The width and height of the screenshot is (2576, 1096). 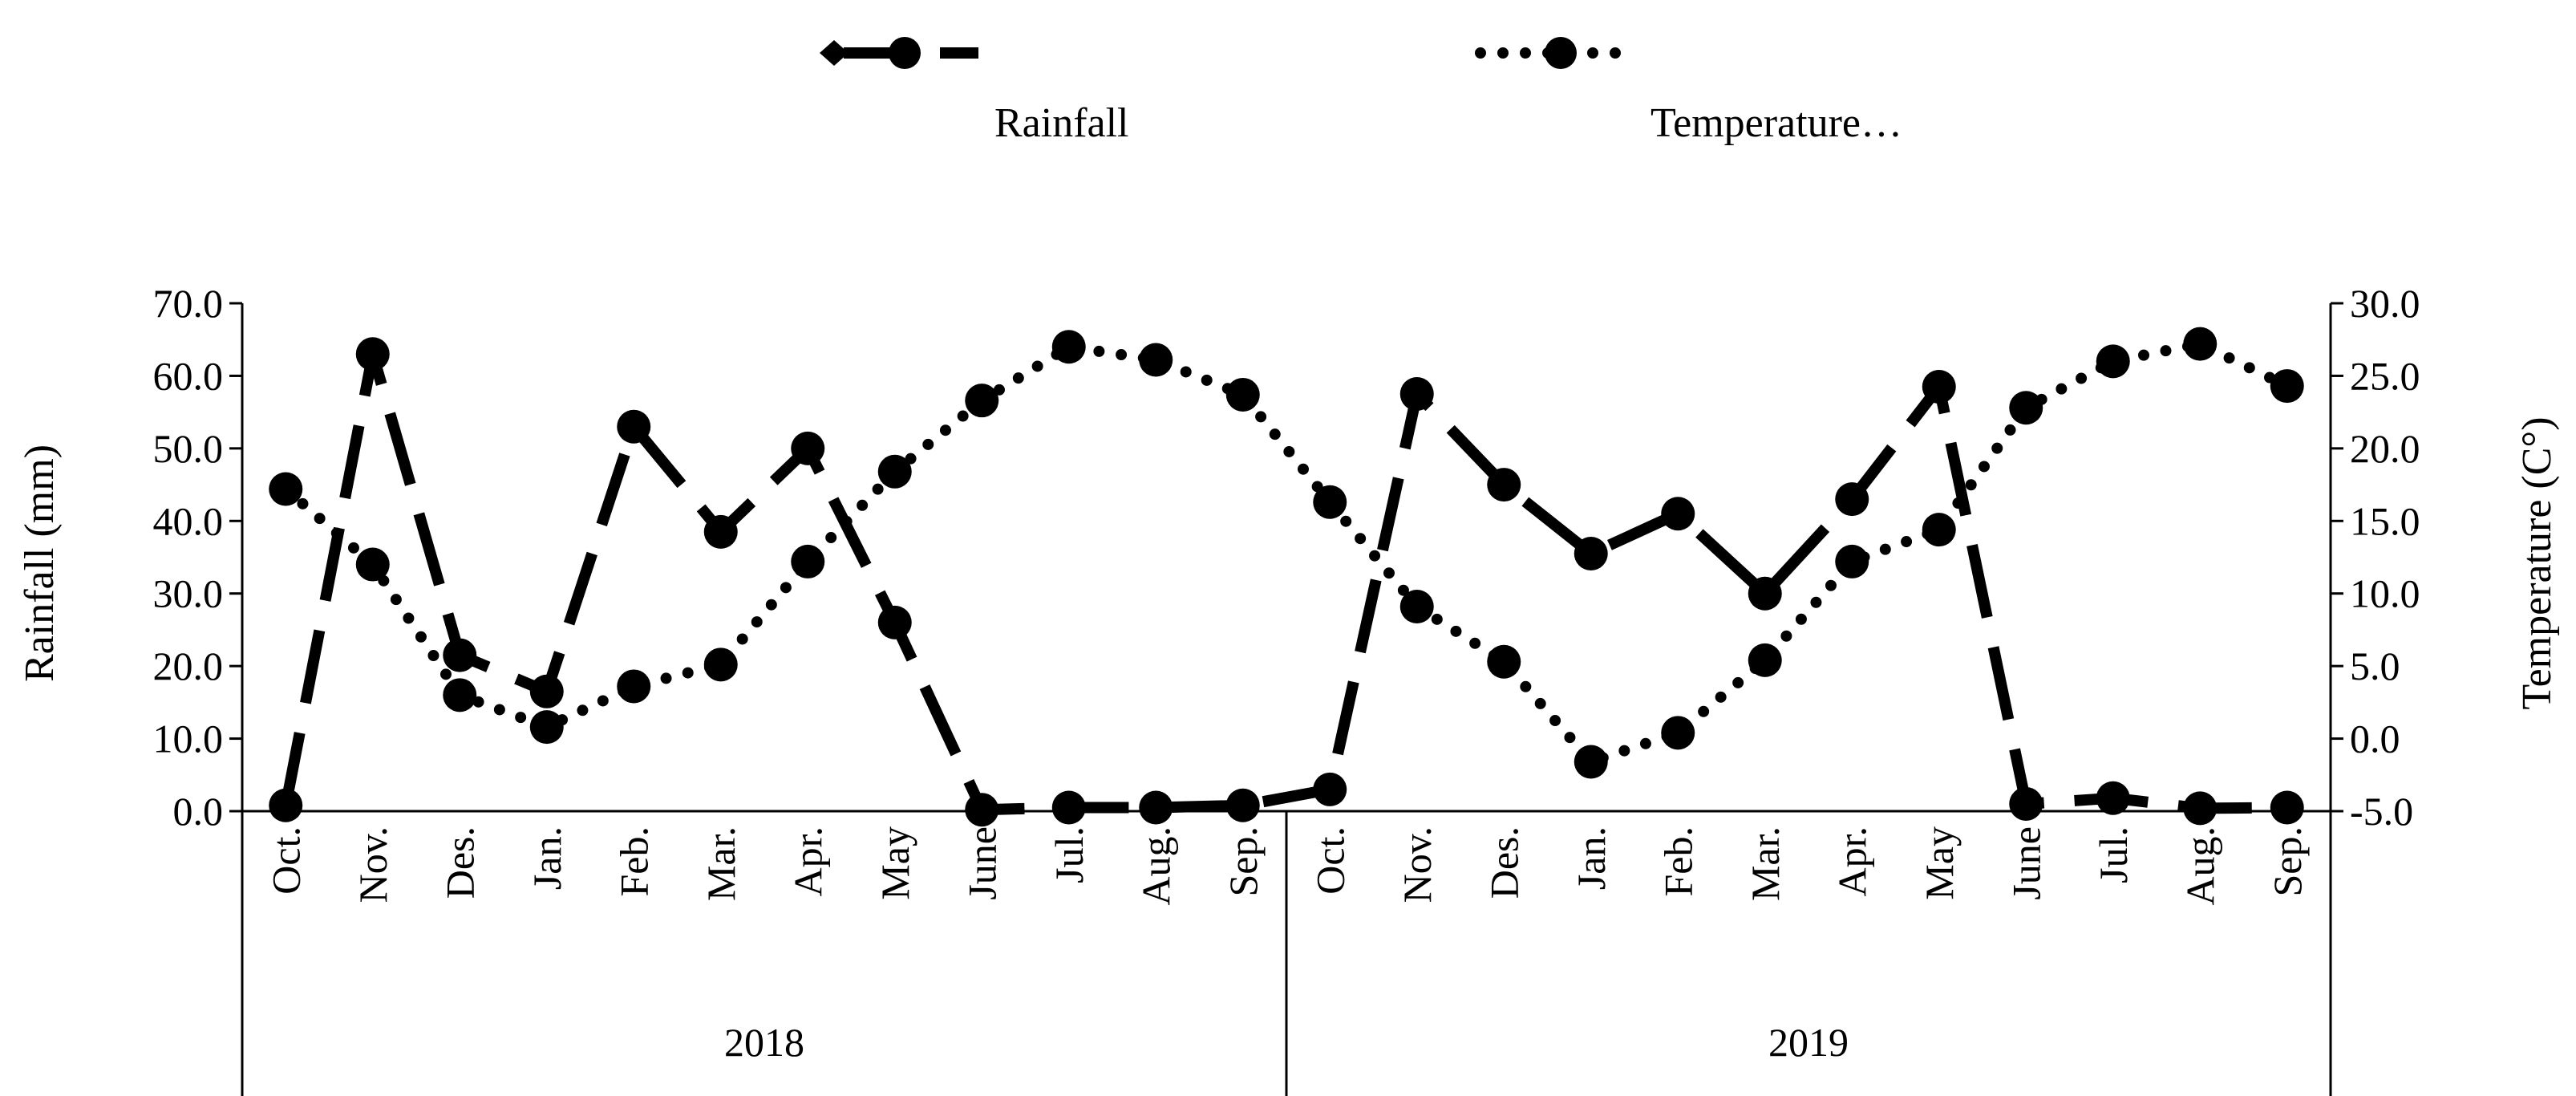 I want to click on x-axis-year-labels: 2018 2019, so click(x=1286, y=1042).